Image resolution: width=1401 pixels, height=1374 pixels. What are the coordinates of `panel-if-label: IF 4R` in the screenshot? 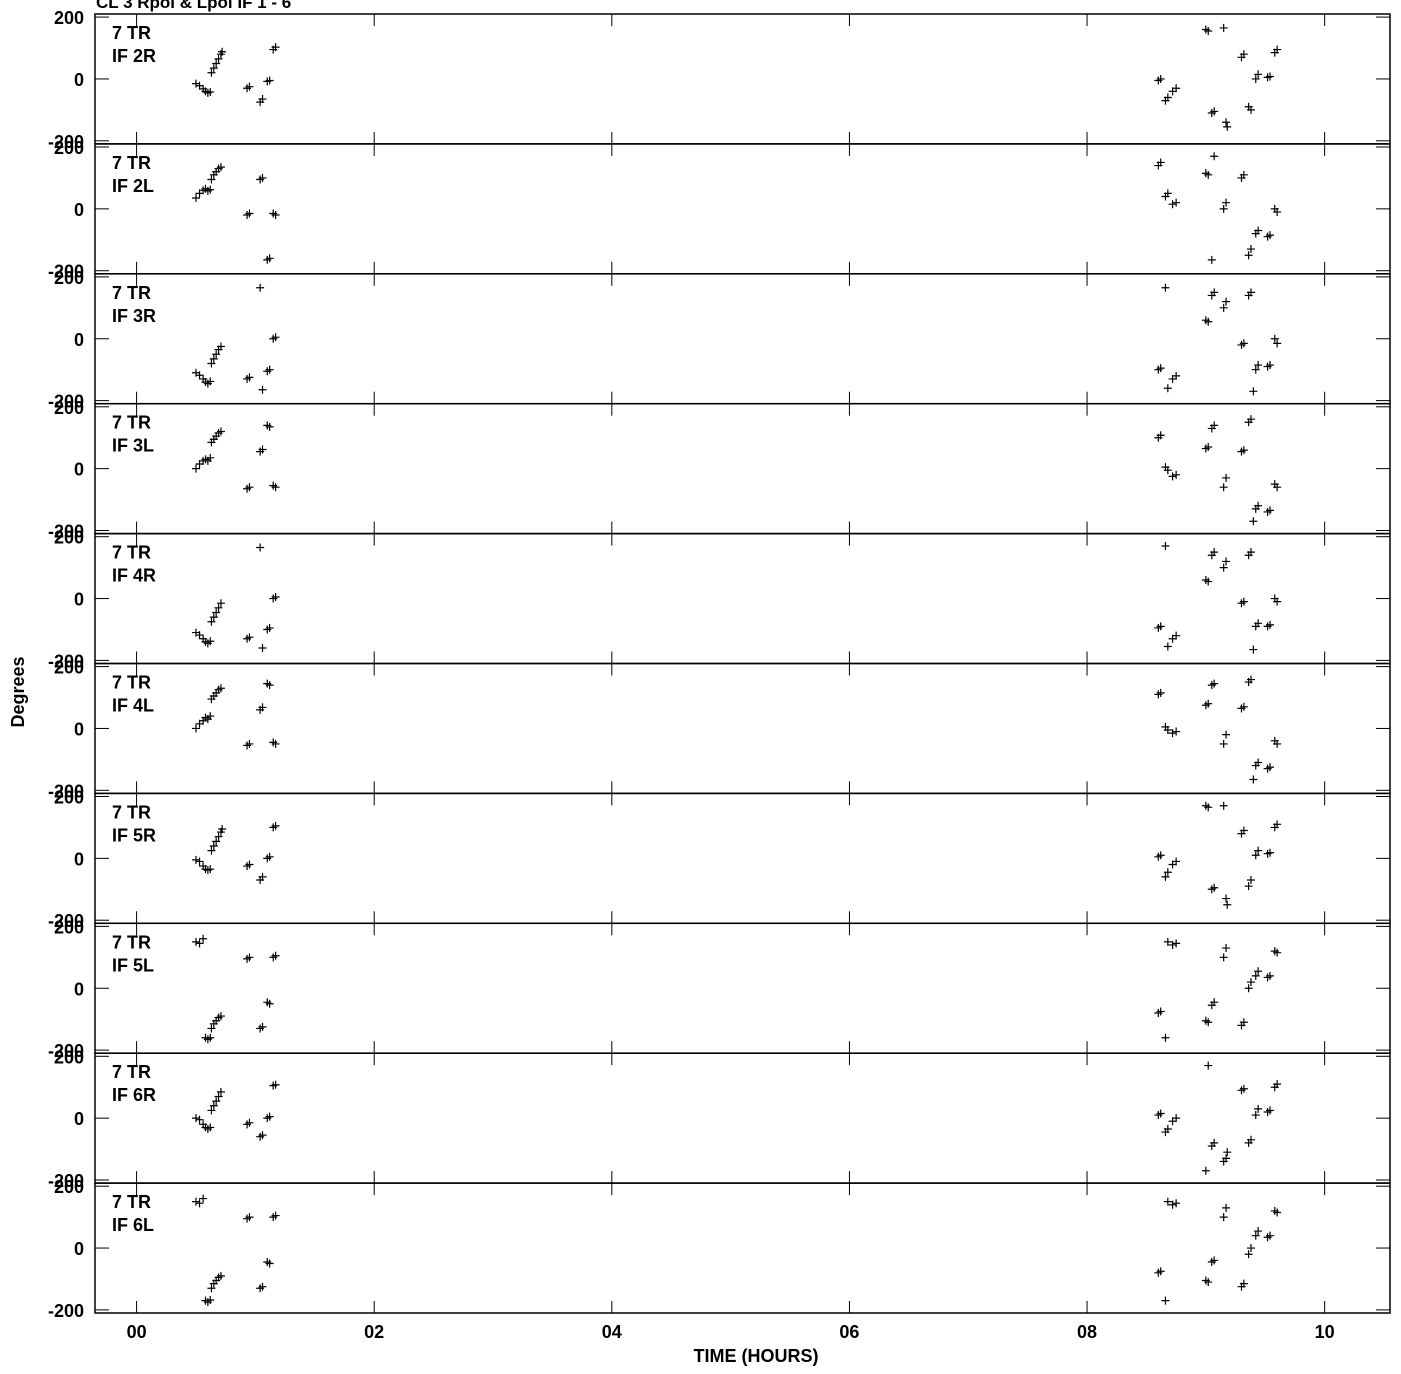 It's located at (134, 576).